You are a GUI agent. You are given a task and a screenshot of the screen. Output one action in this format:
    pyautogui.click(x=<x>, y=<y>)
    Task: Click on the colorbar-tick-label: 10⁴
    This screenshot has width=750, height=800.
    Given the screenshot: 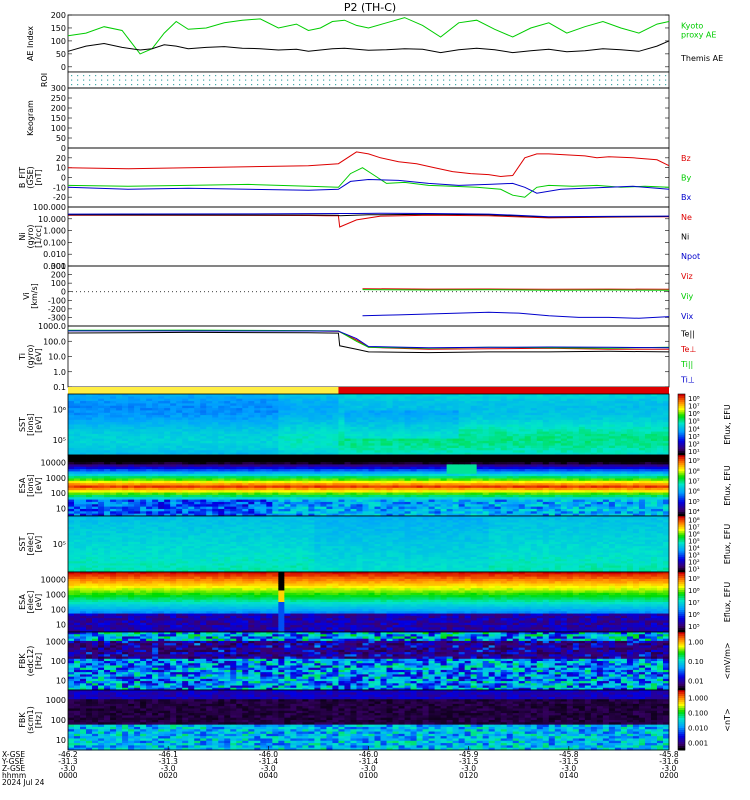 What is the action you would take?
    pyautogui.click(x=694, y=429)
    